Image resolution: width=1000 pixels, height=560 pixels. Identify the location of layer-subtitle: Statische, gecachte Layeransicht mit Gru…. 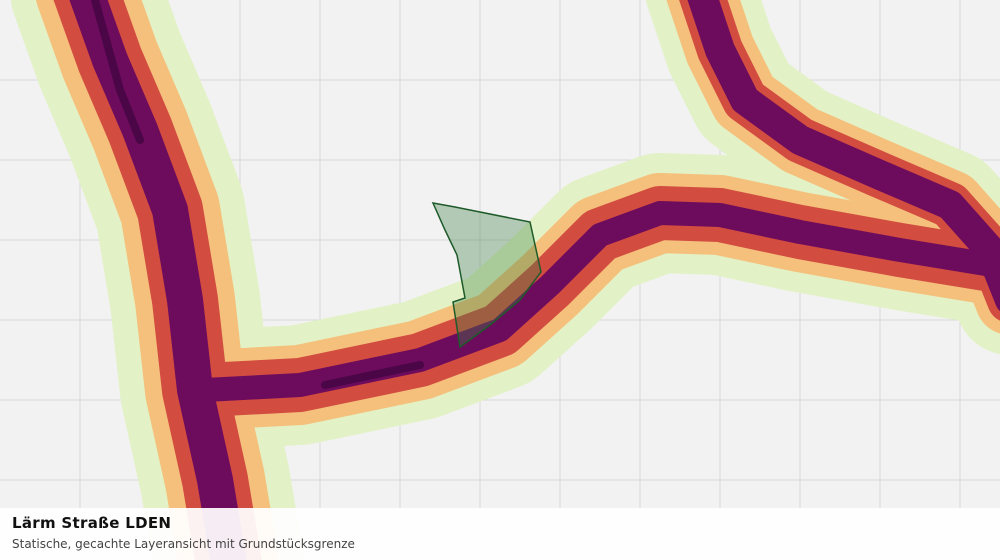
(183, 544).